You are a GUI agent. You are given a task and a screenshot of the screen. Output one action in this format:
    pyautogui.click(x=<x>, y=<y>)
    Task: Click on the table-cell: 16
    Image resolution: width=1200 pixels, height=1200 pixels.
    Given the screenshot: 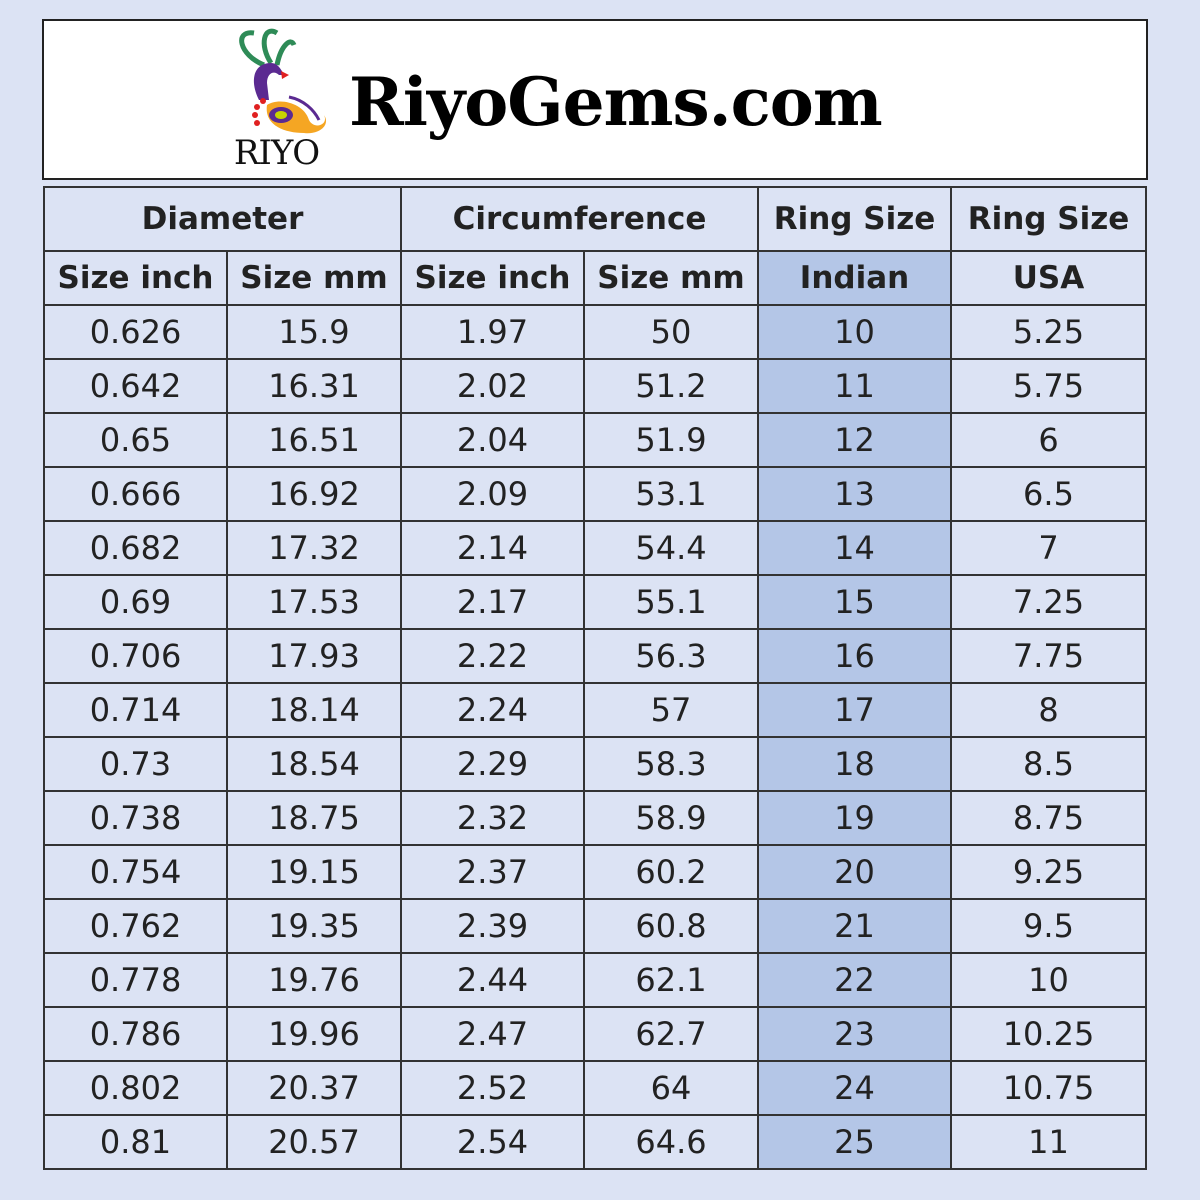 What is the action you would take?
    pyautogui.click(x=854, y=656)
    